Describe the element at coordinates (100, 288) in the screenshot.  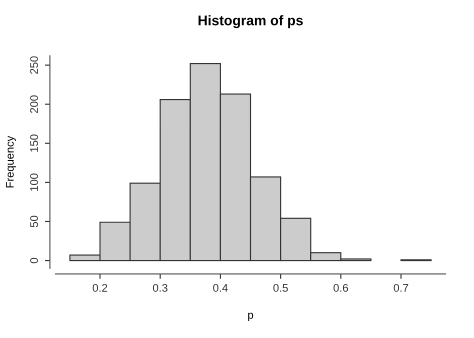
I see `x-tick-label: 0.2` at that location.